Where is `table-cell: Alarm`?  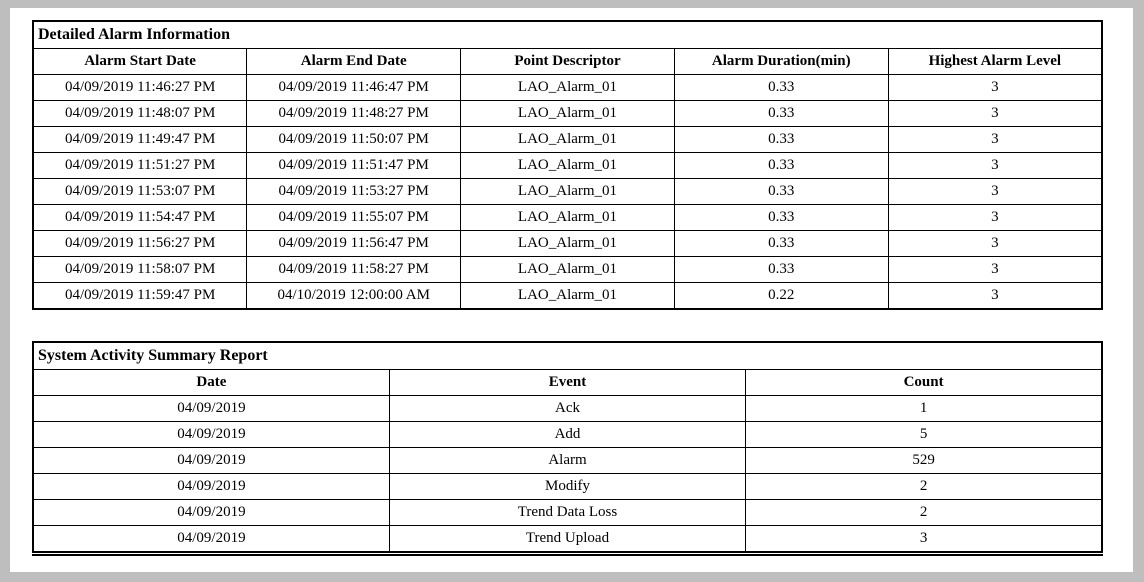
table-cell: Alarm is located at coordinates (567, 460).